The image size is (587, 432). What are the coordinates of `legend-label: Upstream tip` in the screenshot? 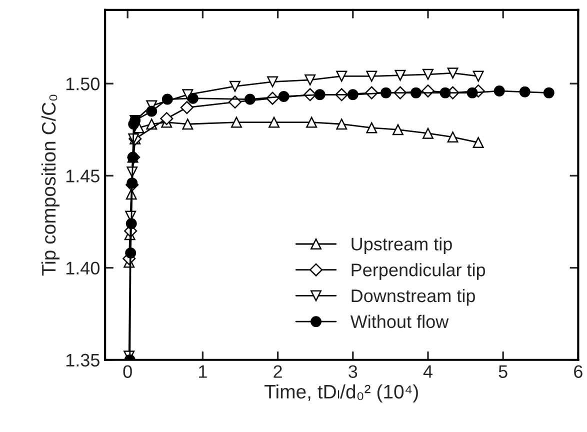 It's located at (402, 245).